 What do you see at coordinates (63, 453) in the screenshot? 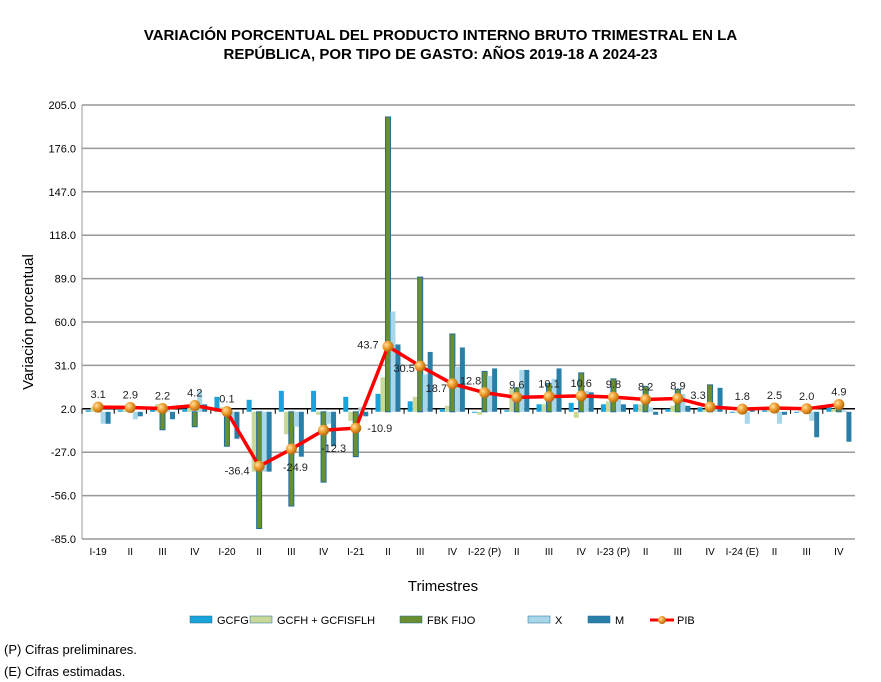
I see `y-tick-label: -27.0` at bounding box center [63, 453].